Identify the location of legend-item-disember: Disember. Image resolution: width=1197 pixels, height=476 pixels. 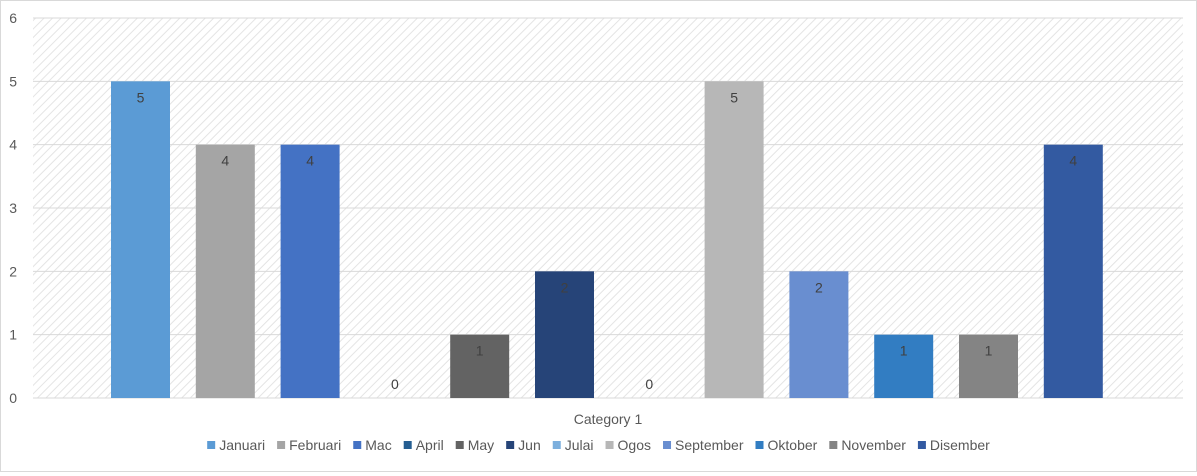
(953, 445).